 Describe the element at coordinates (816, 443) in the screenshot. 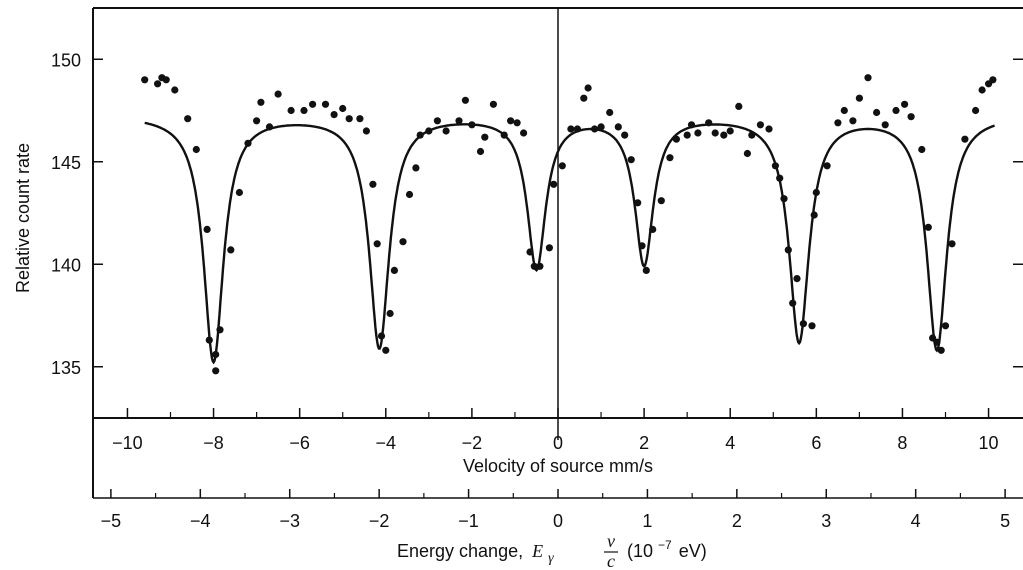

I see `x-tick-label: 6` at that location.